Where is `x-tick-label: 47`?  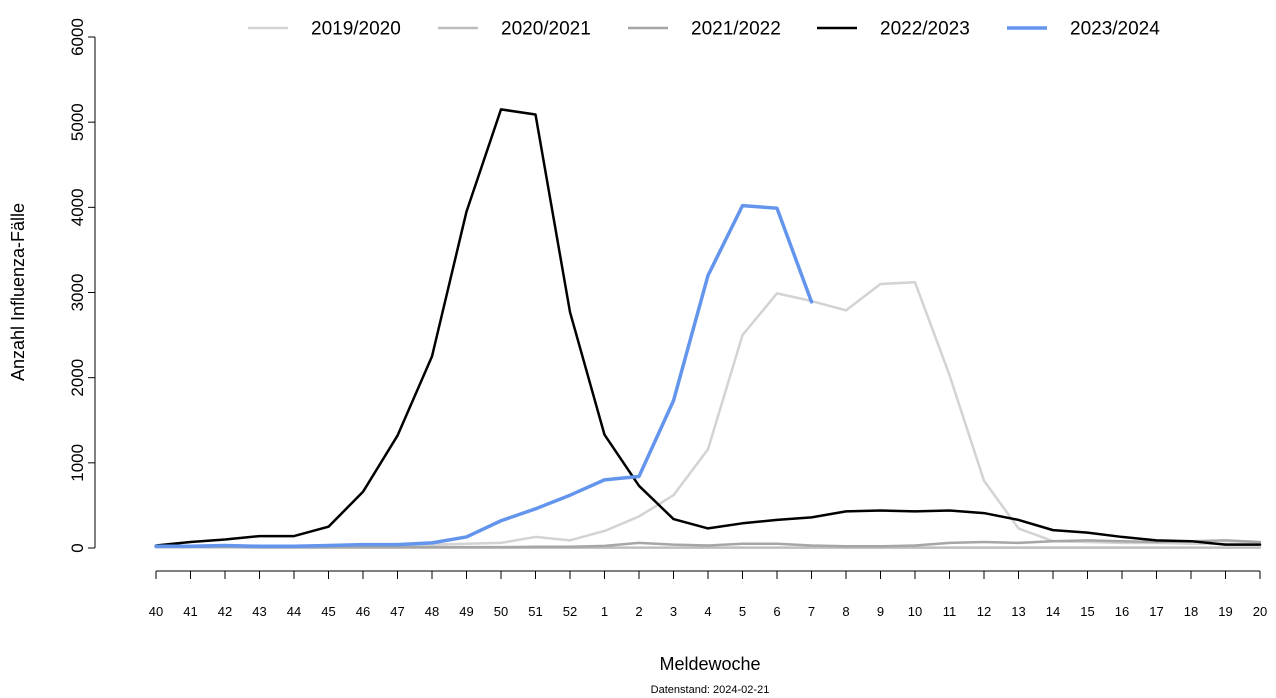
x-tick-label: 47 is located at coordinates (397, 611).